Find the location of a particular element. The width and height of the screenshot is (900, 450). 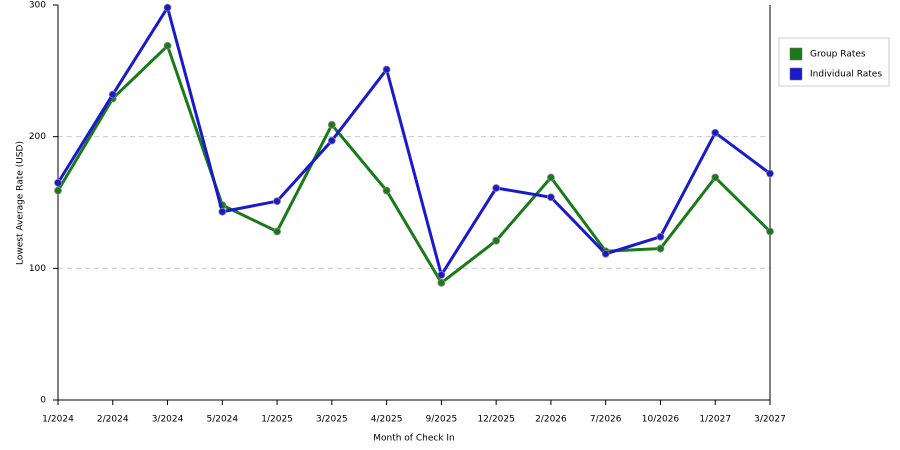

x-tick-label: 5/2024 is located at coordinates (222, 420).